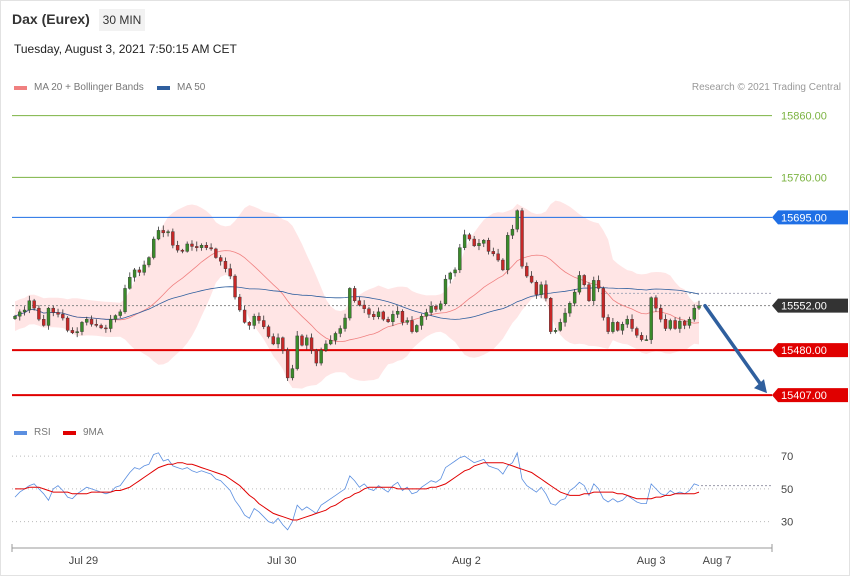 This screenshot has height=577, width=850. I want to click on projection-arrow-shaft, so click(733, 345).